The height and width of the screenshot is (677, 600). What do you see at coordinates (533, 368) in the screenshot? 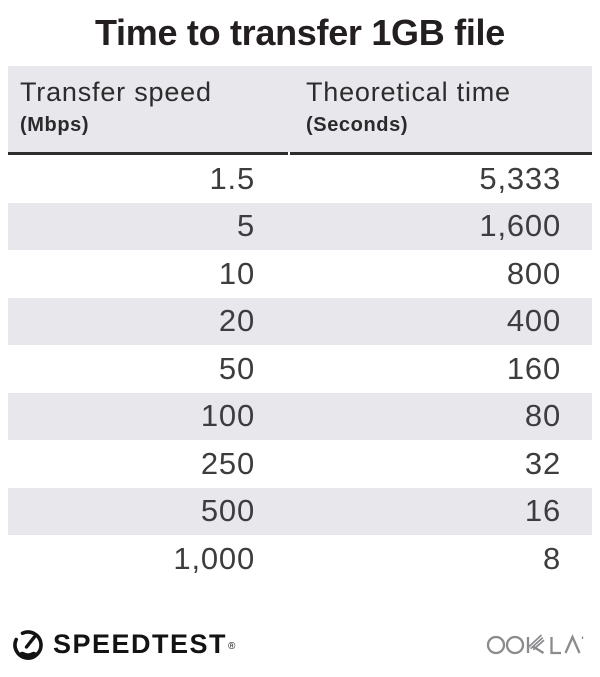
I see `time-cell: 160` at bounding box center [533, 368].